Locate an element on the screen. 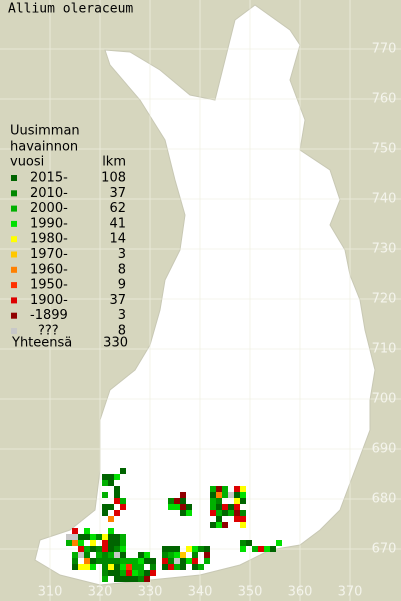  legend-label: 2010- is located at coordinates (49, 193).